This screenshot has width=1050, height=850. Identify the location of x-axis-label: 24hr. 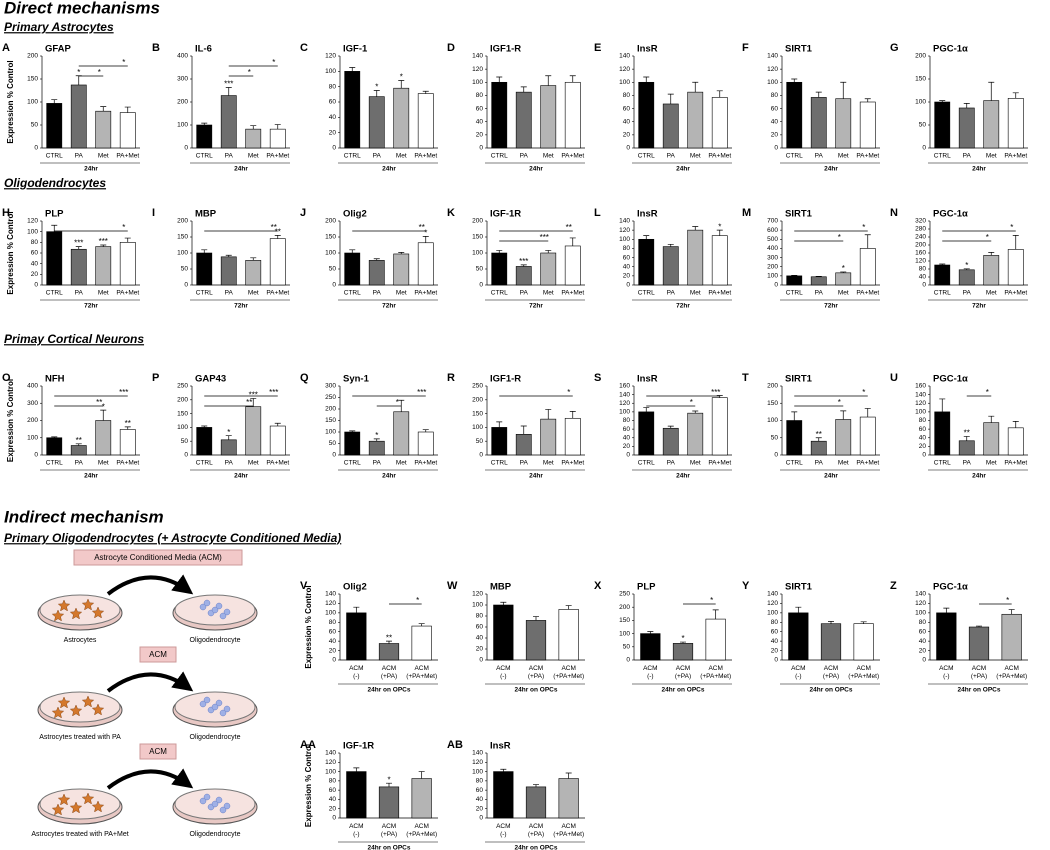
(389, 169).